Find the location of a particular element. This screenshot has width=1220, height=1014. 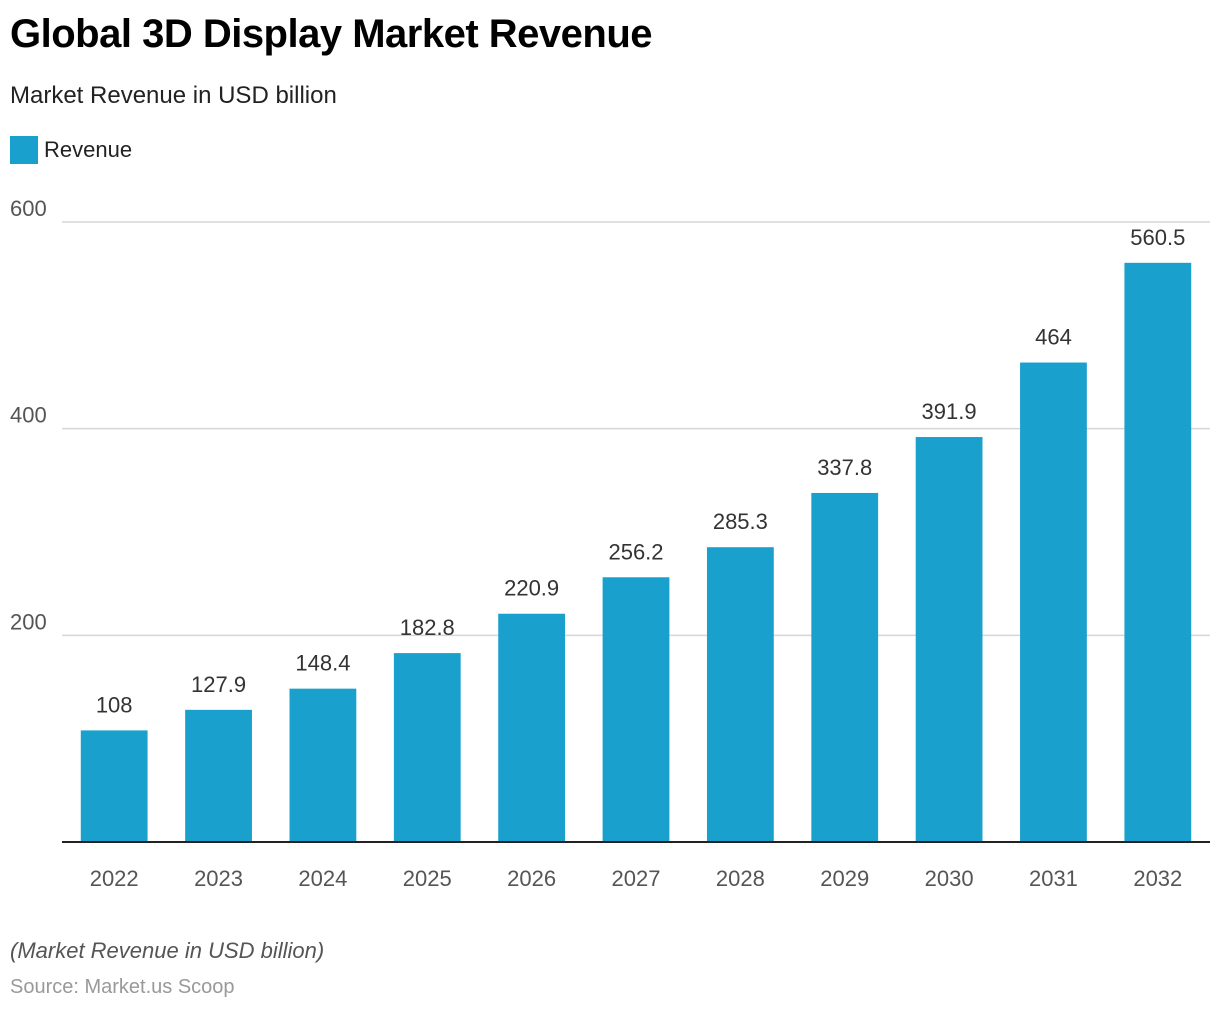

data-label: 391.9 is located at coordinates (949, 411).